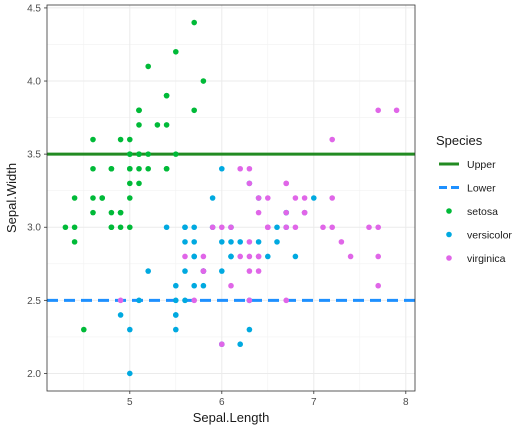 Image resolution: width=532 pixels, height=433 pixels. I want to click on y-tick-label: 2.5, so click(34, 301).